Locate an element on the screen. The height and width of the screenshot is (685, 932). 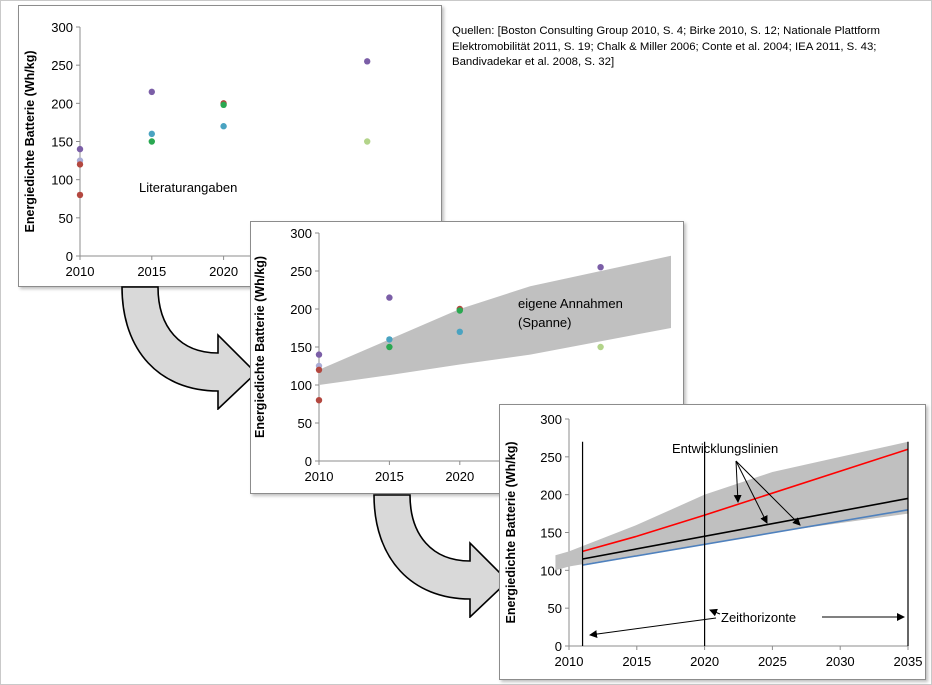
x-tick-label: 2030 is located at coordinates (840, 661).